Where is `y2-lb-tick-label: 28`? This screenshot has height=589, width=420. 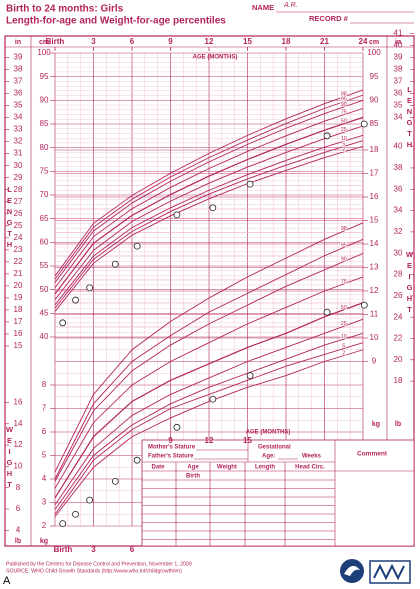 y2-lb-tick-label: 28 is located at coordinates (398, 274).